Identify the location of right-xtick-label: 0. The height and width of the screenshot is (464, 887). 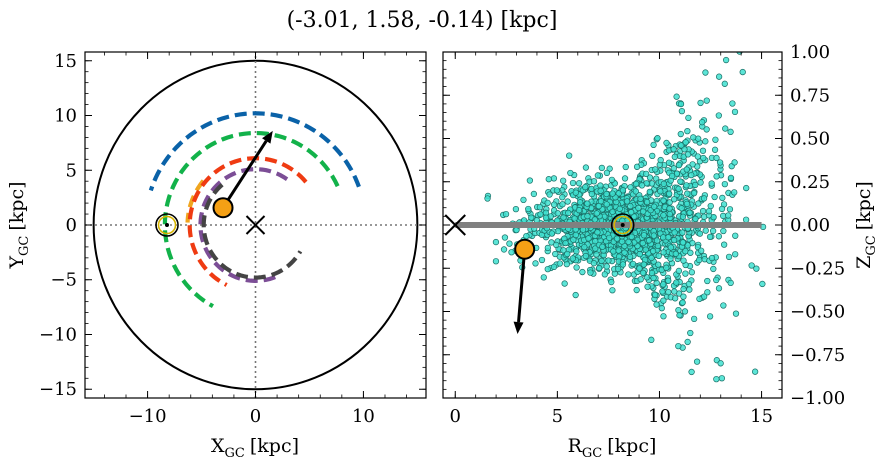
(455, 416).